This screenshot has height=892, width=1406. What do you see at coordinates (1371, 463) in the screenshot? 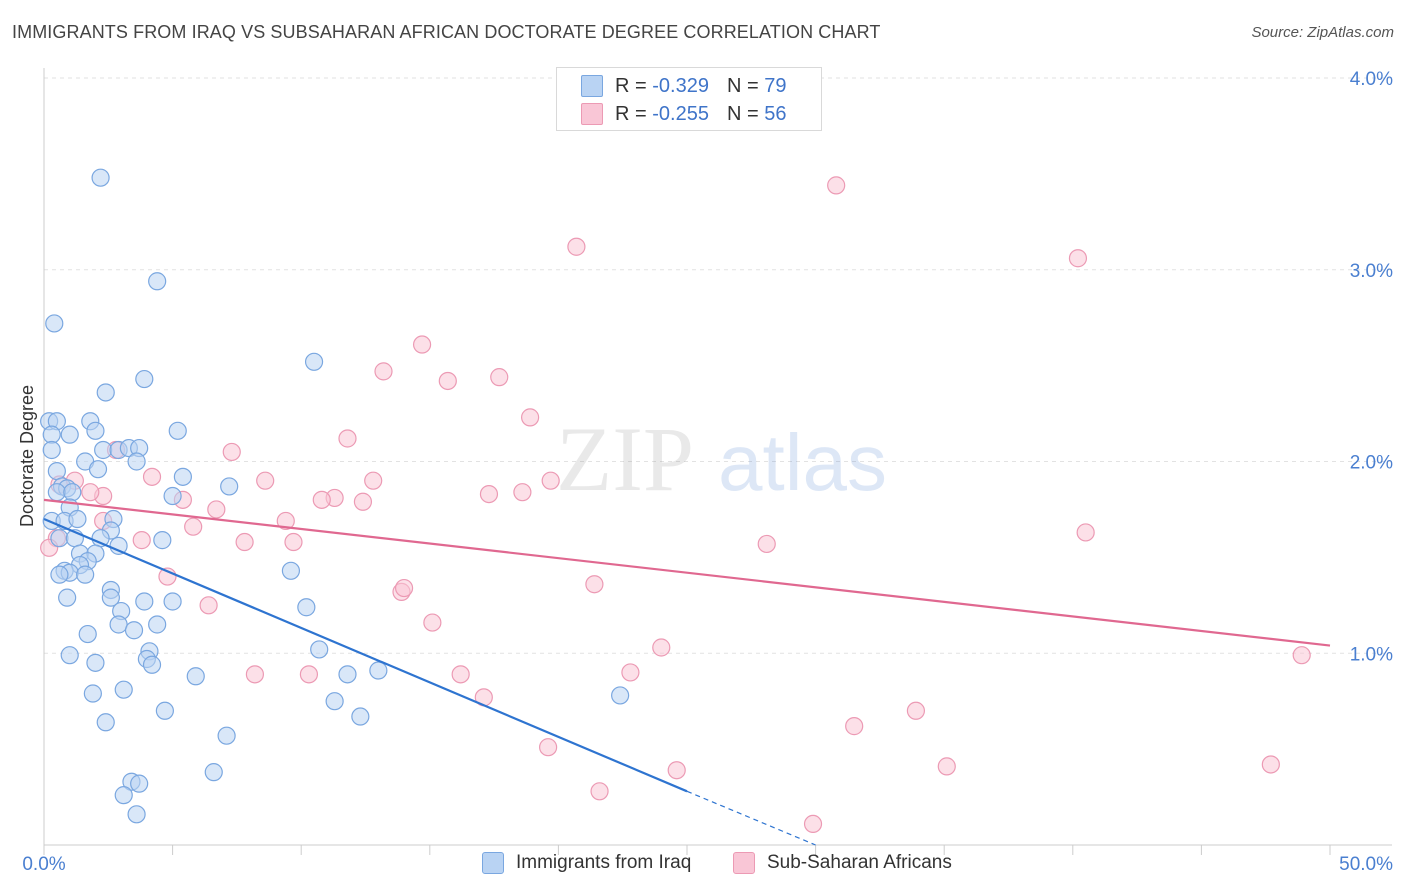
I see `y-tick-label: 2.0%` at bounding box center [1371, 463].